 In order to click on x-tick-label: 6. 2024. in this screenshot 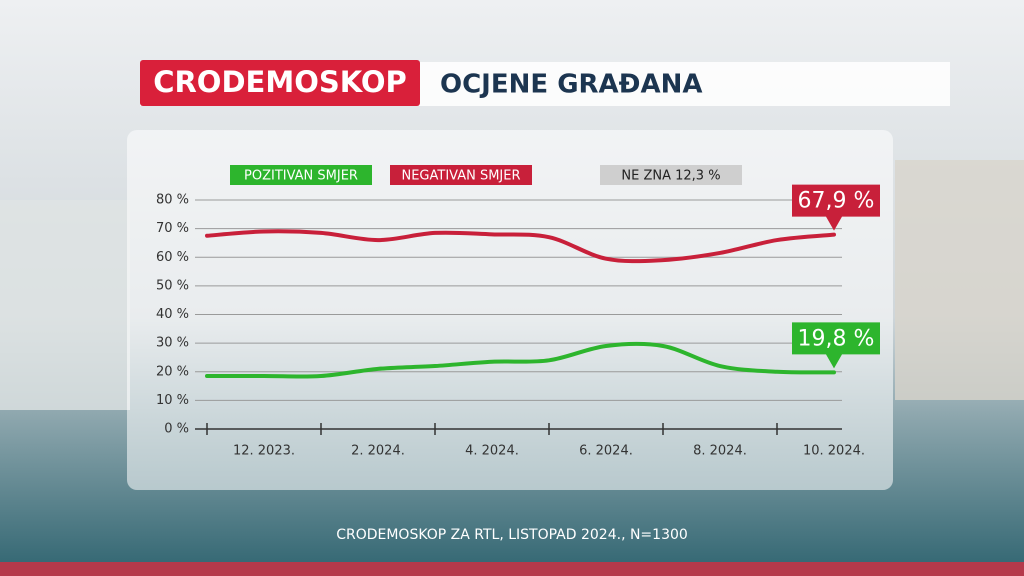, I will do `click(606, 451)`.